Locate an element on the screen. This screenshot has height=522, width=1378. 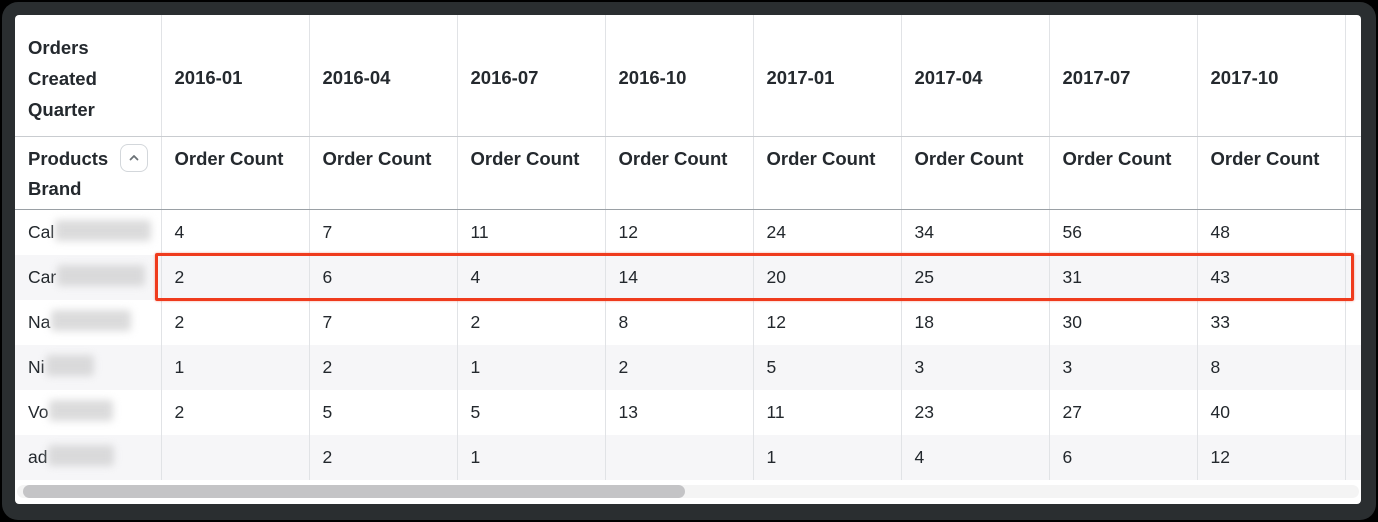
table-row: Cal 4 7 11 12 24 34 56 48 is located at coordinates (688, 232).